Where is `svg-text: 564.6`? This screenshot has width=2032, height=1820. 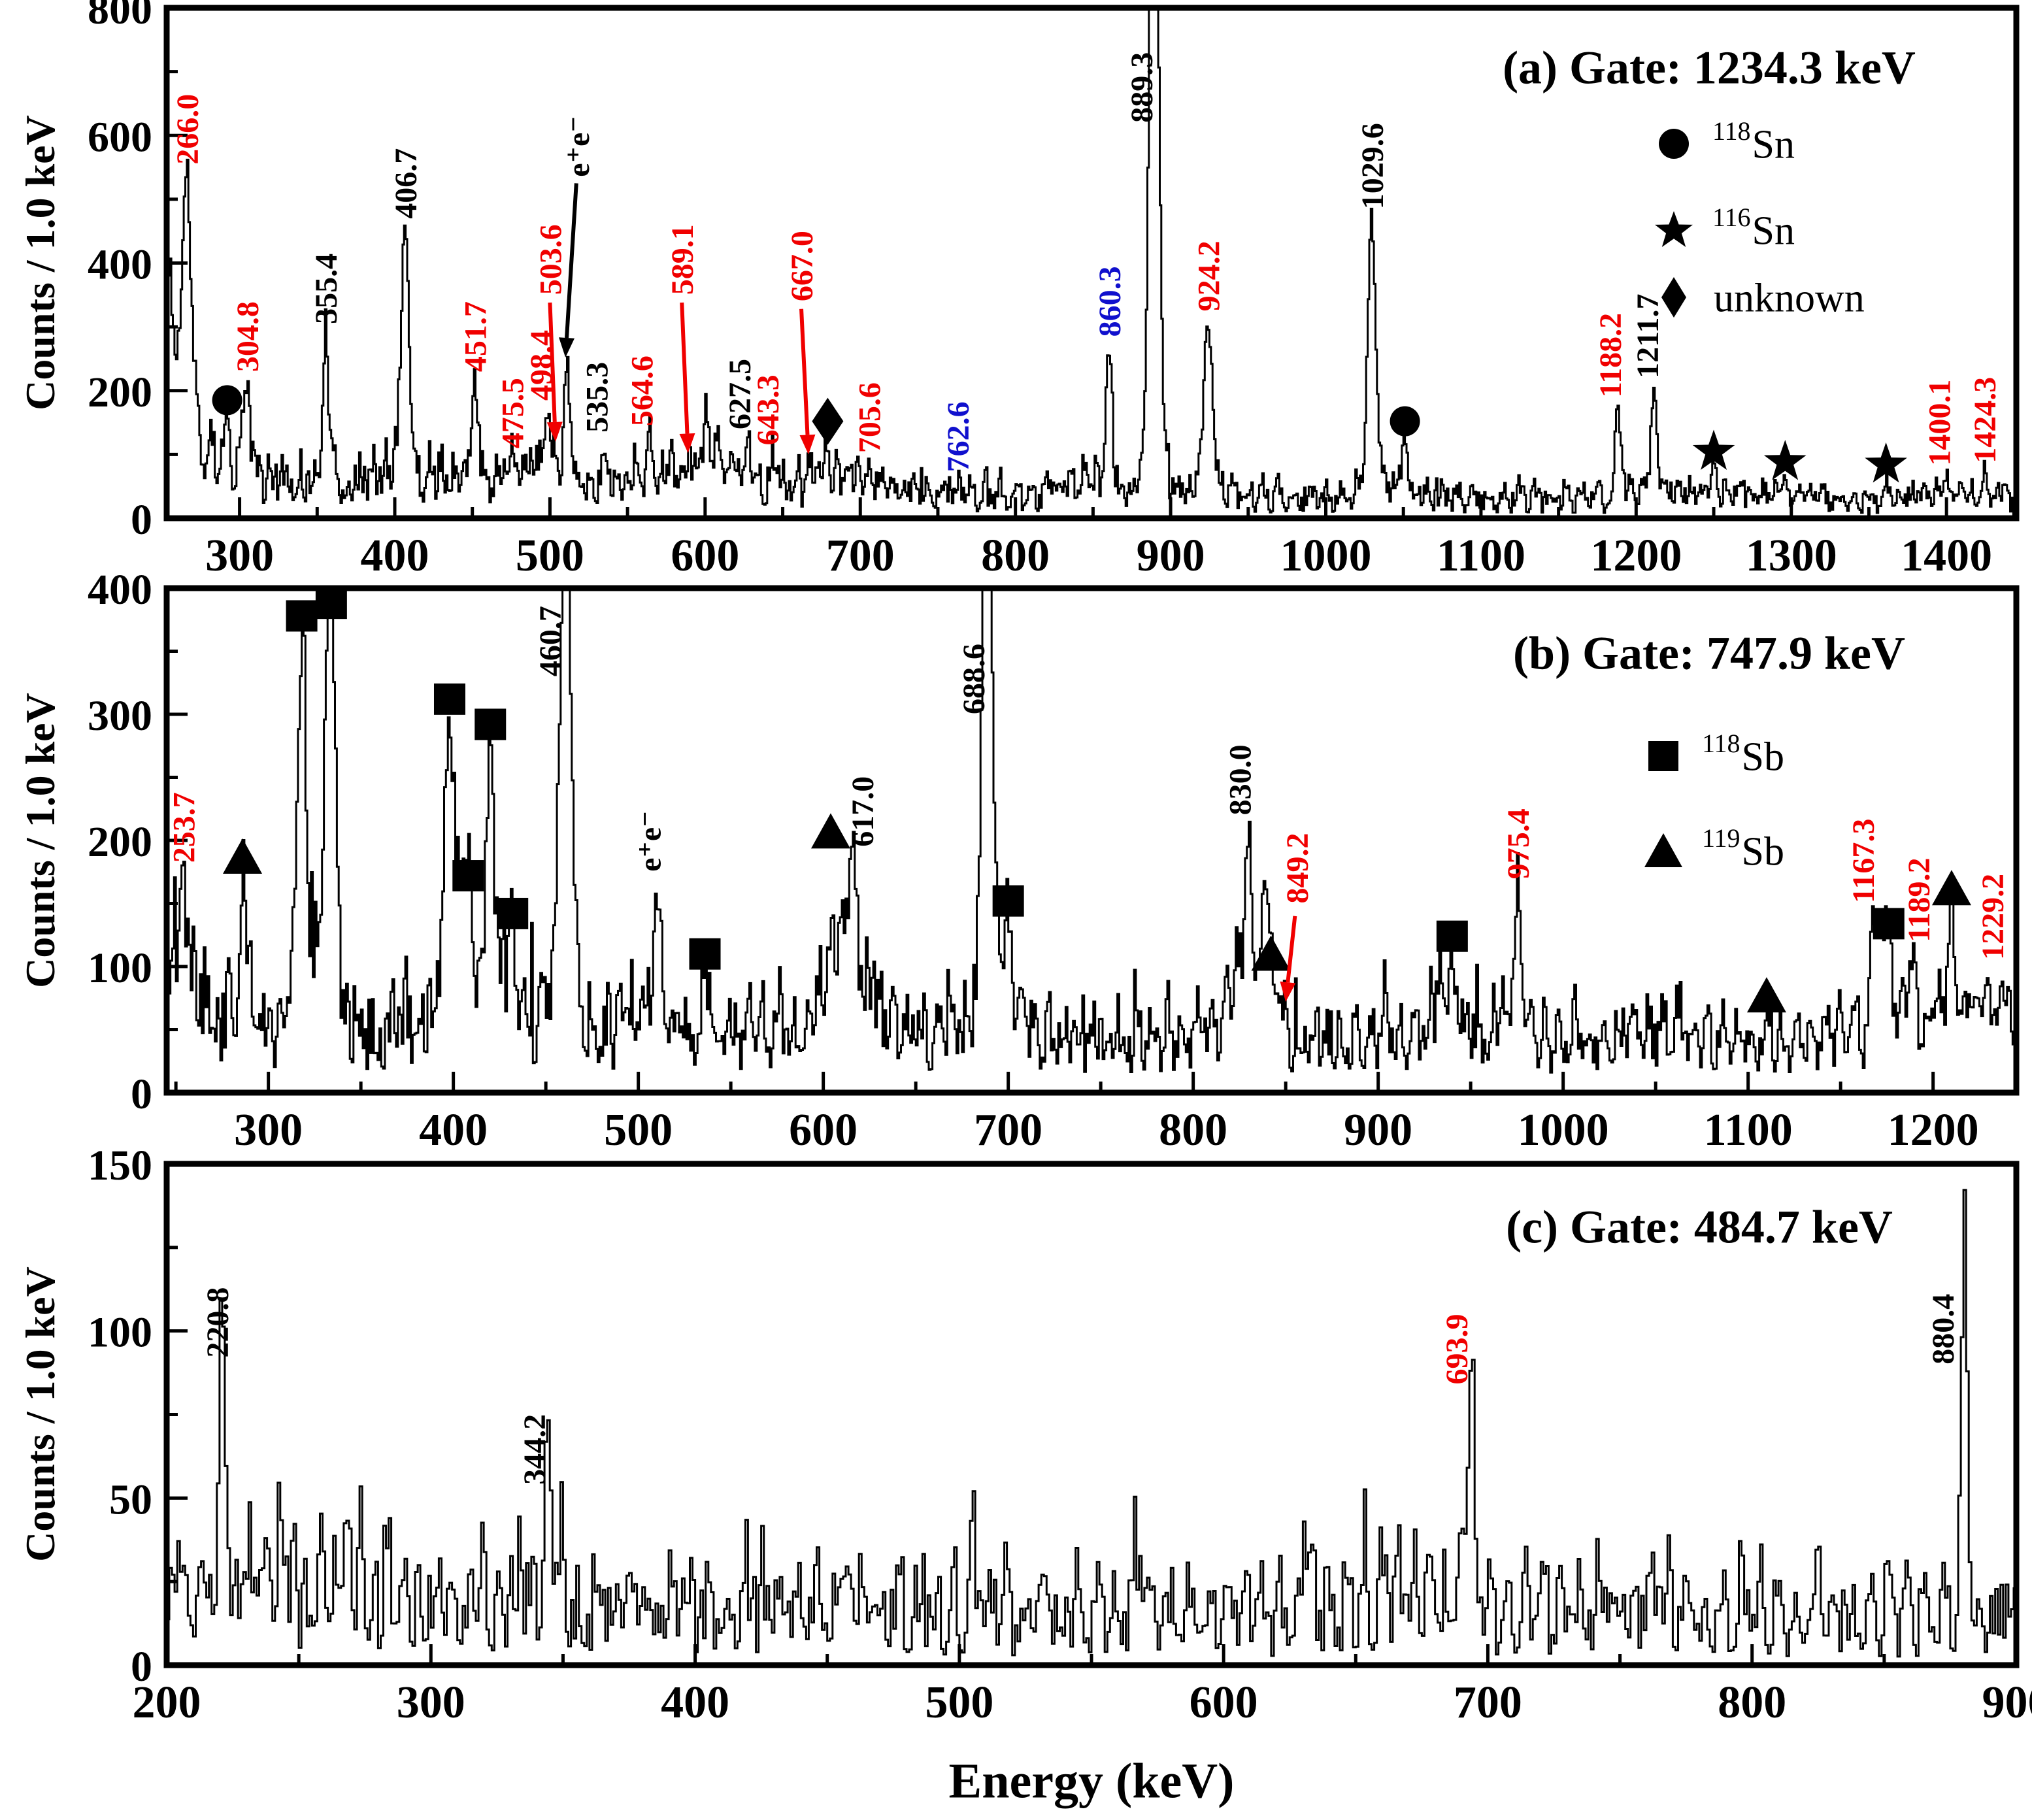 svg-text: 564.6 is located at coordinates (643, 391).